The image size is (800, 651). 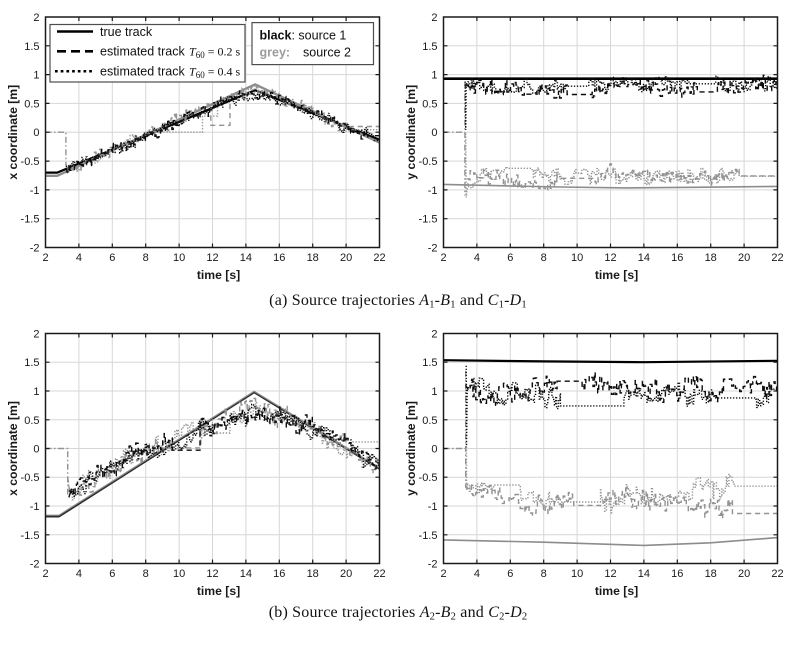 I want to click on svg-text: T60 = 0.2 s, so click(x=214, y=53).